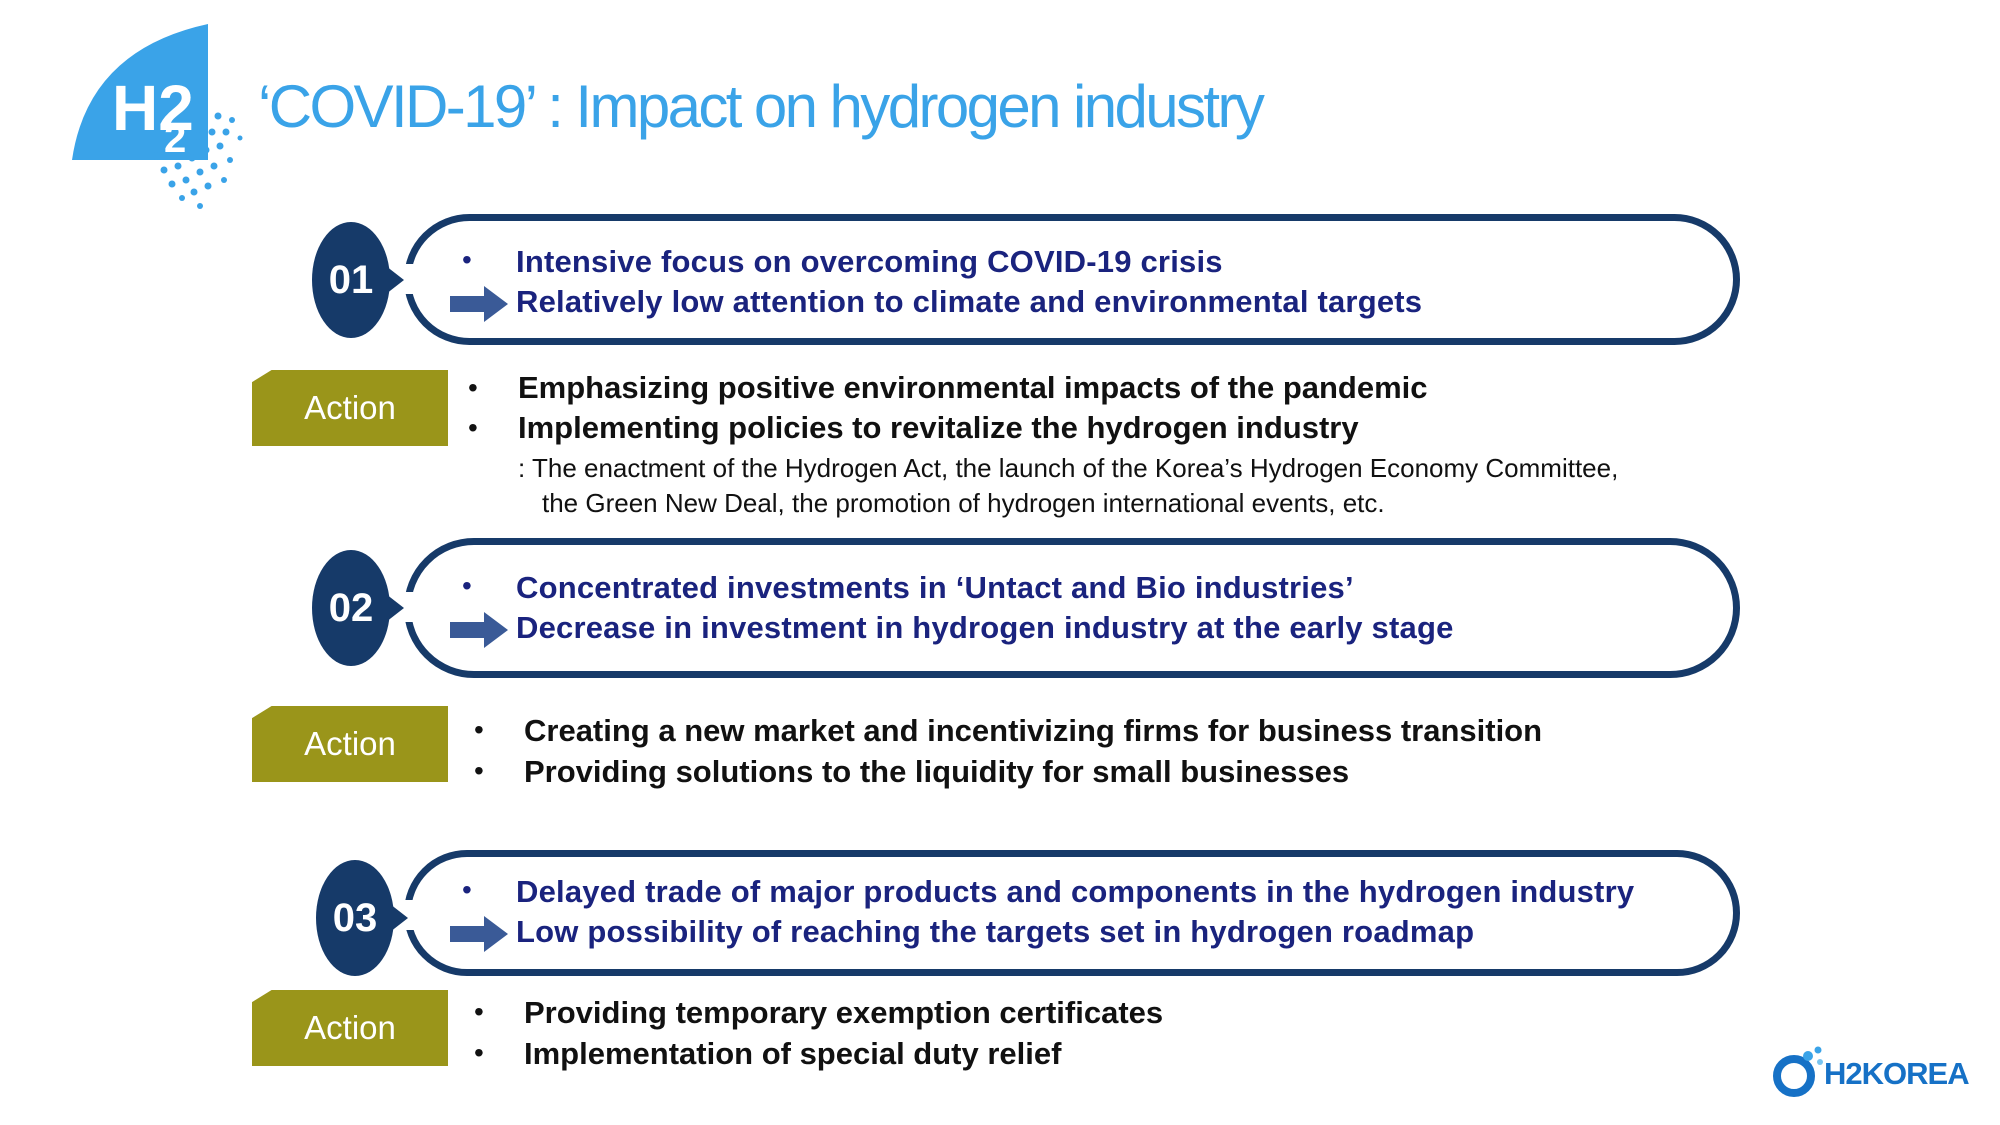  I want to click on action-tag-1: Action, so click(350, 408).